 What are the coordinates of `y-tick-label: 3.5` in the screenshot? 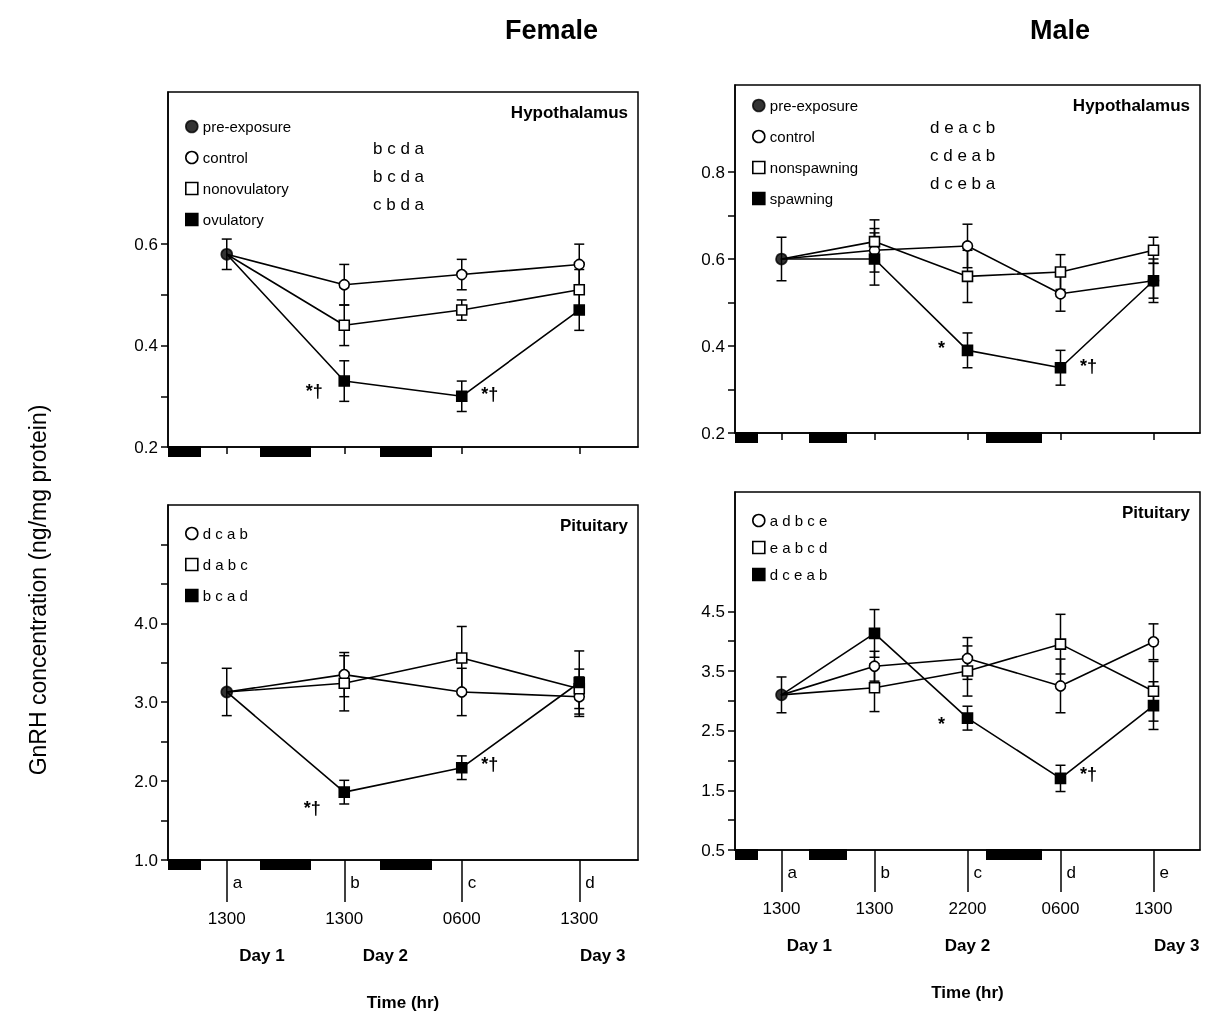 It's located at (713, 671).